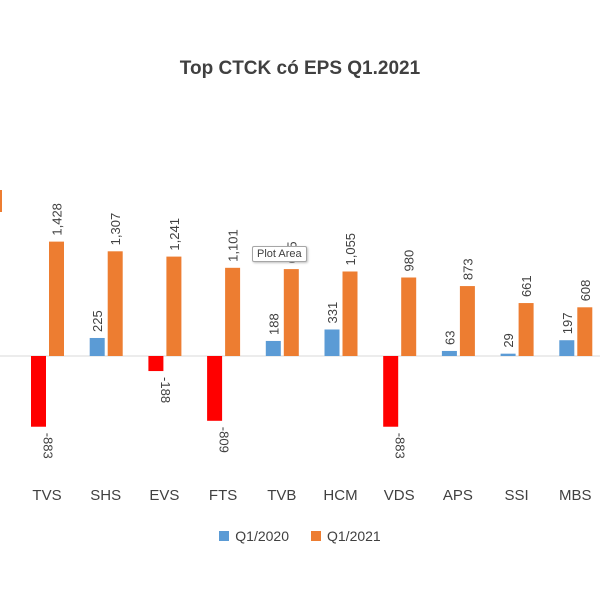 This screenshot has height=600, width=600. Describe the element at coordinates (350, 313) in the screenshot. I see `bar-q1-2021-hcm` at that location.